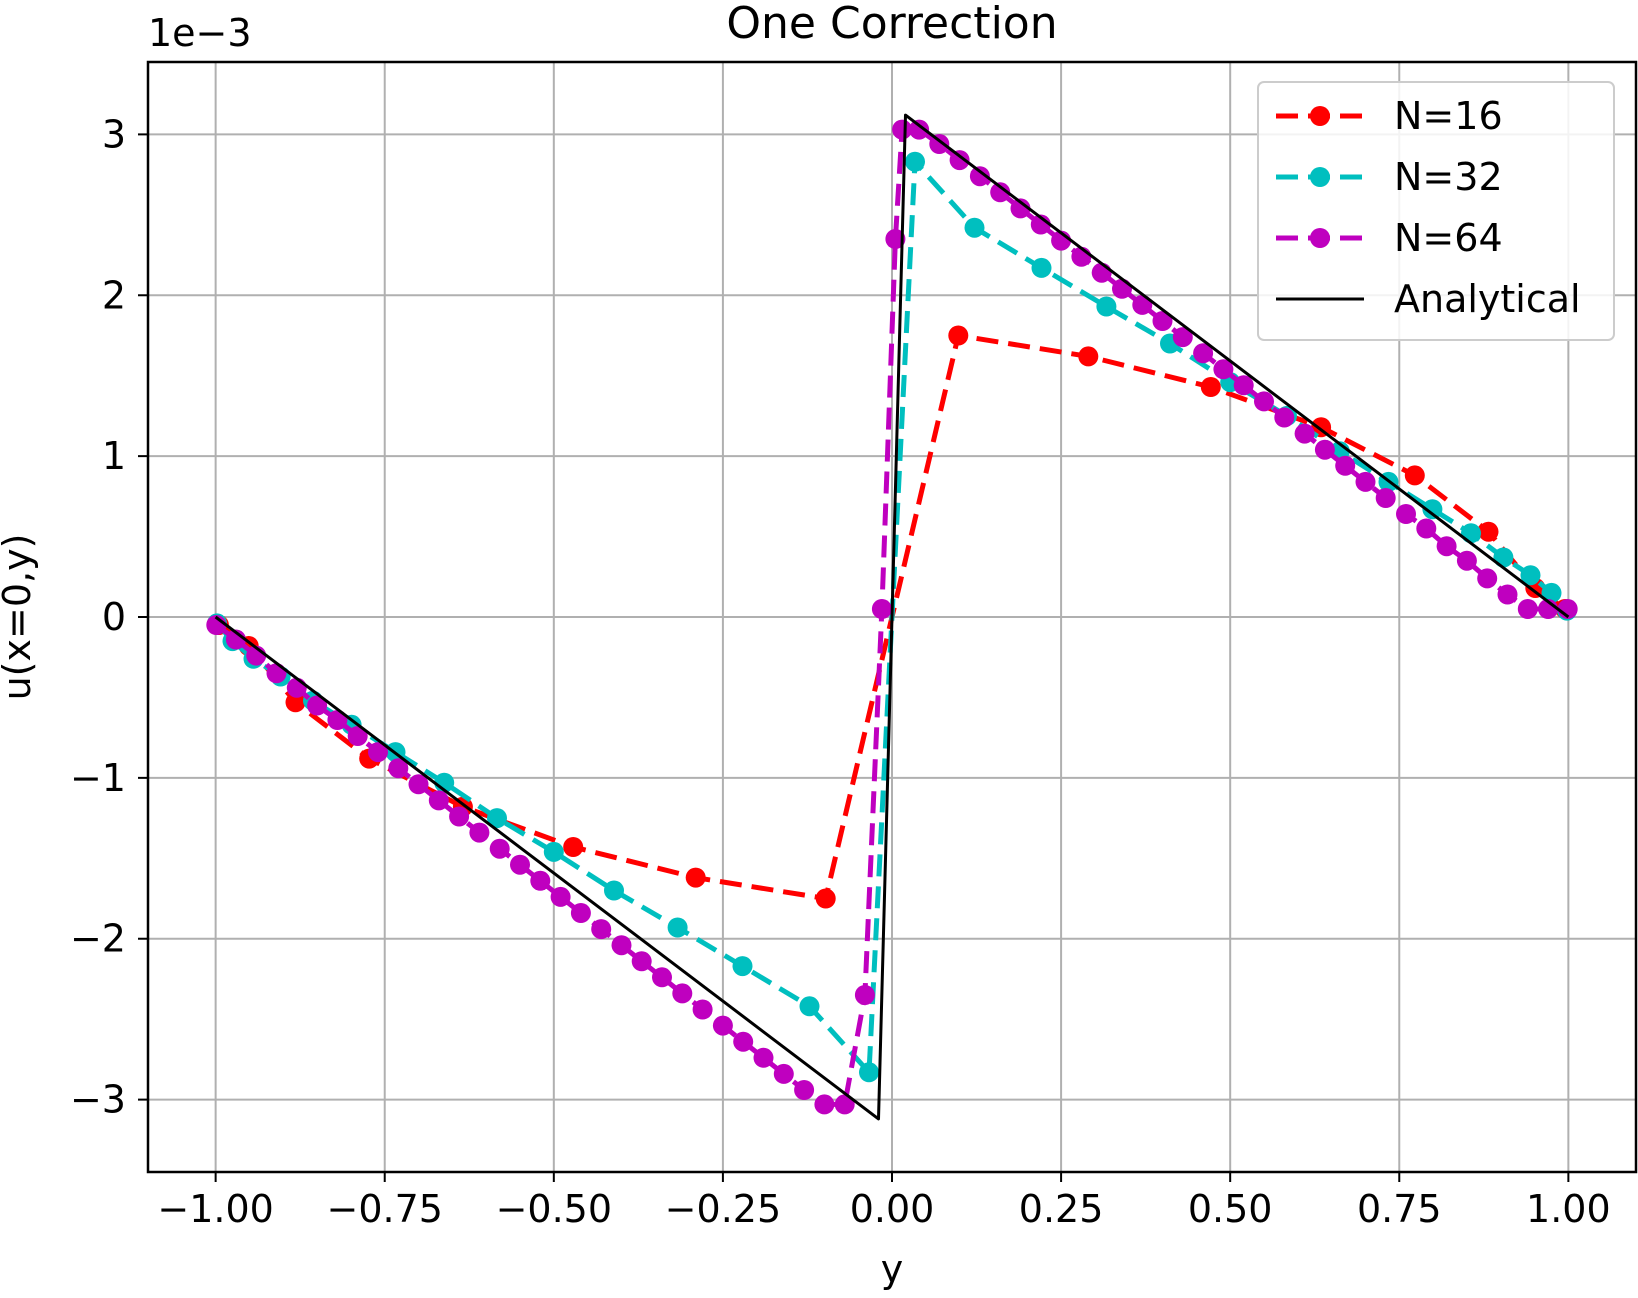 The image size is (1638, 1298). I want to click on legend-label: N=32, so click(1448, 177).